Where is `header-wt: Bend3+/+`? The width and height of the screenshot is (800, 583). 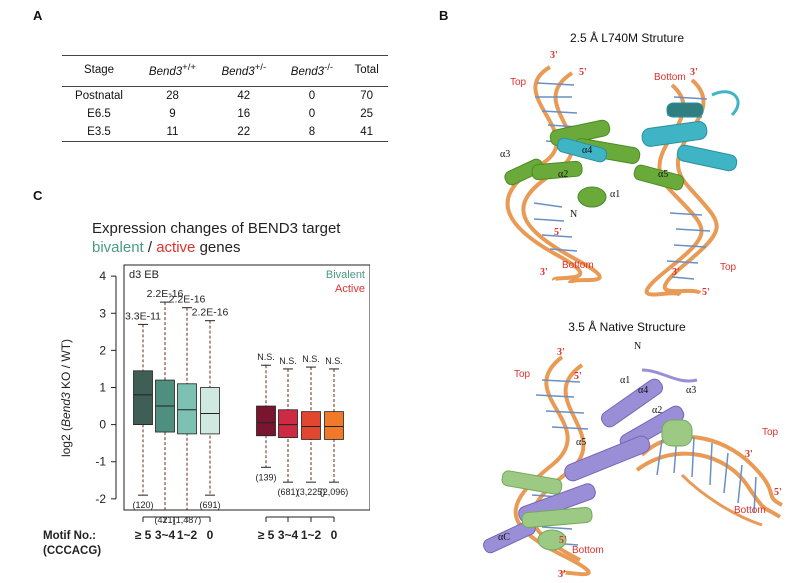 header-wt: Bend3+/+ is located at coordinates (172, 71).